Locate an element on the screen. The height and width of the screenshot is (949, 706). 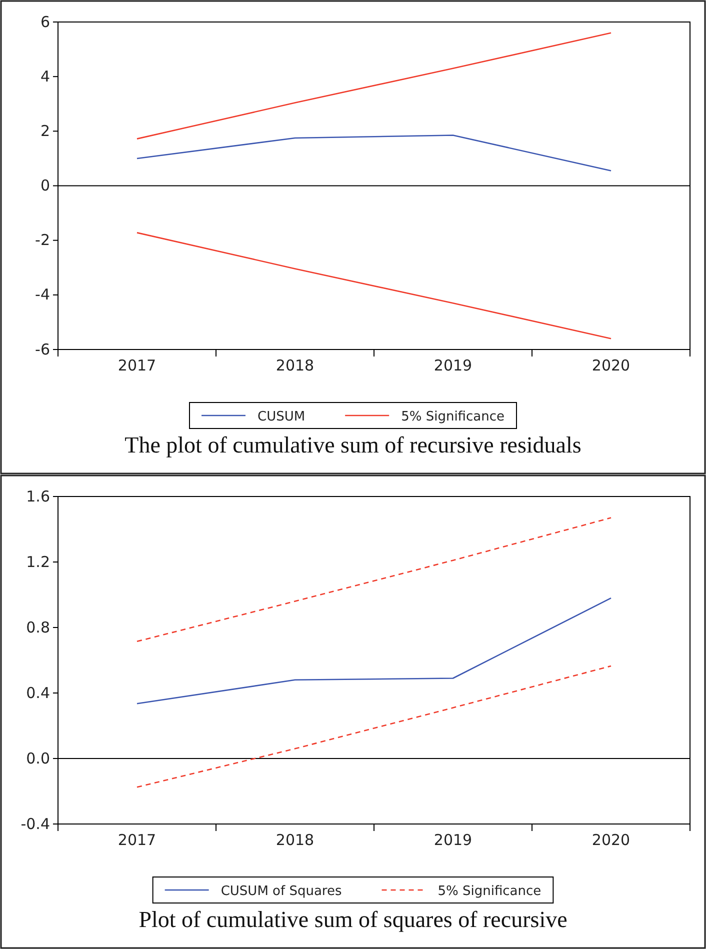
y-tick-label: 6 is located at coordinates (45, 21).